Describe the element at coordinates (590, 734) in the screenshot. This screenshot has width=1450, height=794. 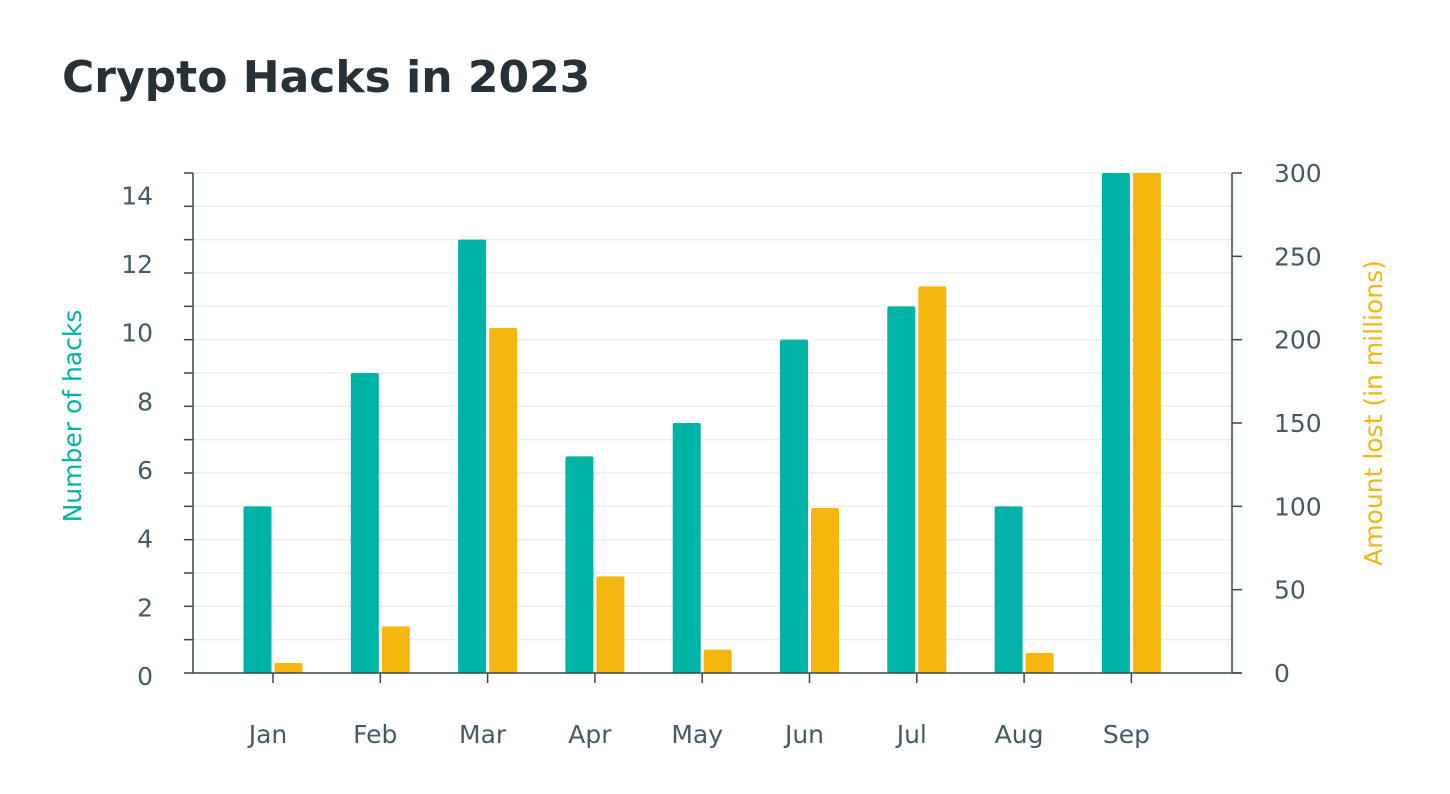
I see `x-tick-label-apr: Apr` at that location.